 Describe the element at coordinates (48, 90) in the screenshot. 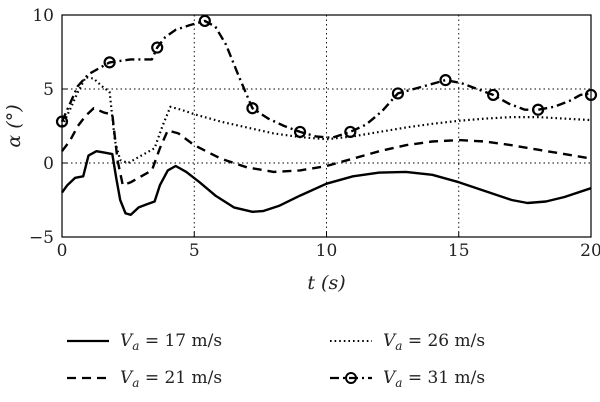

I see `y-tick-label: 5` at that location.